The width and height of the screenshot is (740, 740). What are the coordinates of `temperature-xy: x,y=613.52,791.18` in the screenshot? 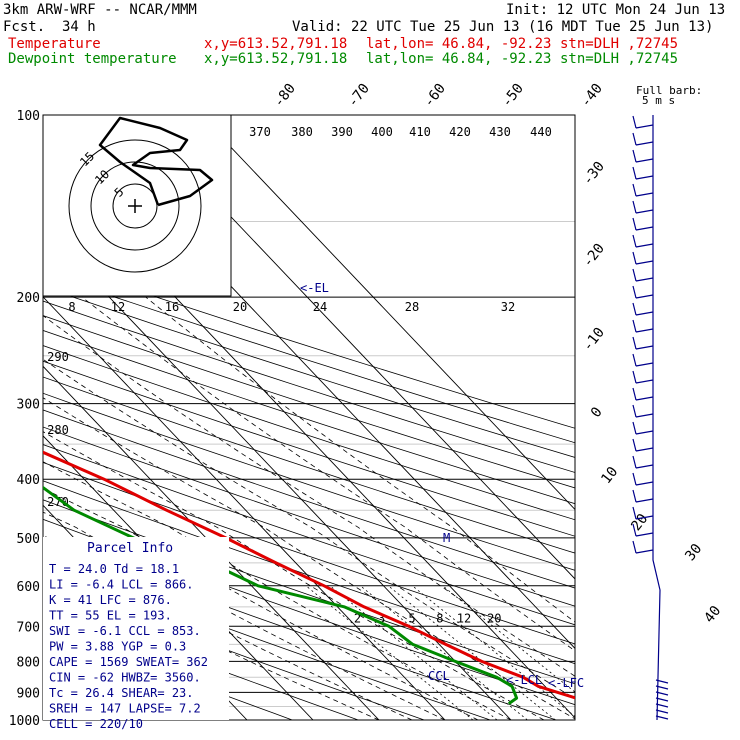 It's located at (276, 44).